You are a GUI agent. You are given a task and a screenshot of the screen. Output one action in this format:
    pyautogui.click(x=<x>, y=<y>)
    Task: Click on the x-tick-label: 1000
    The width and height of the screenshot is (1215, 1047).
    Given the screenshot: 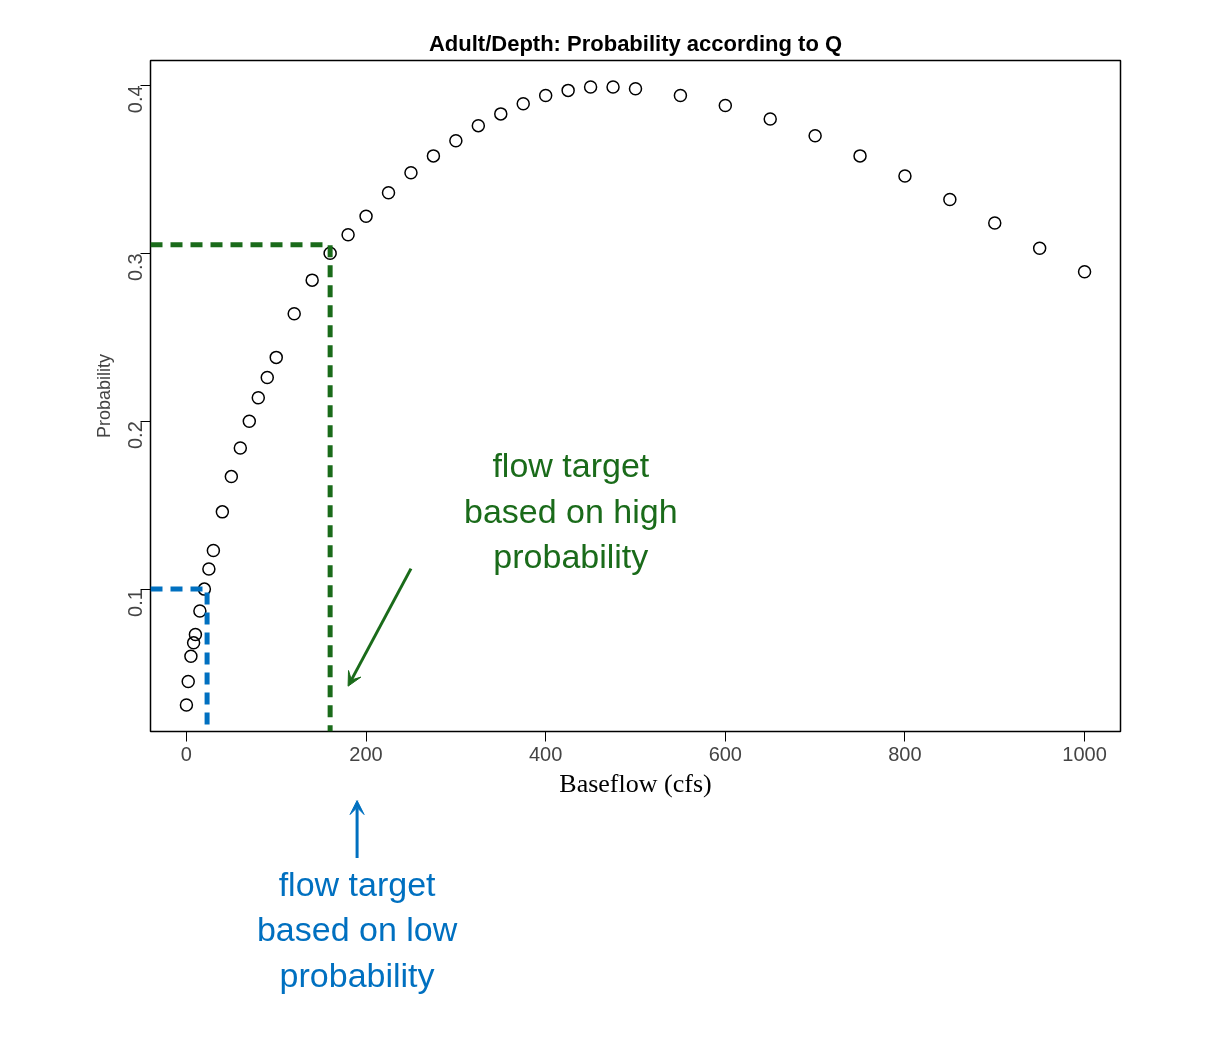 What is the action you would take?
    pyautogui.click(x=1084, y=753)
    